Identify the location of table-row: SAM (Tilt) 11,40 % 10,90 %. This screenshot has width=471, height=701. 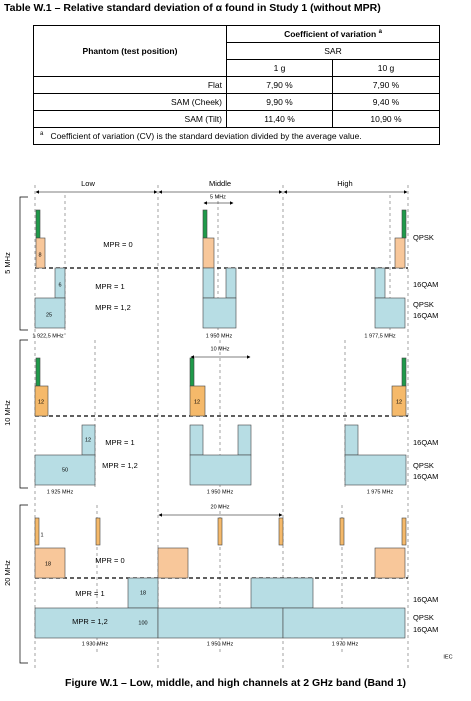
(236, 119).